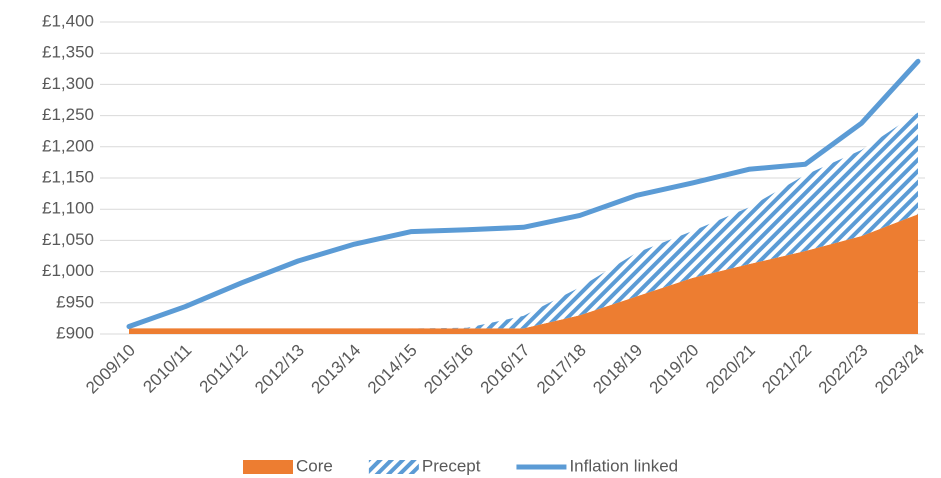 The height and width of the screenshot is (478, 941). Describe the element at coordinates (451, 465) in the screenshot. I see `legend-label: Precept` at that location.